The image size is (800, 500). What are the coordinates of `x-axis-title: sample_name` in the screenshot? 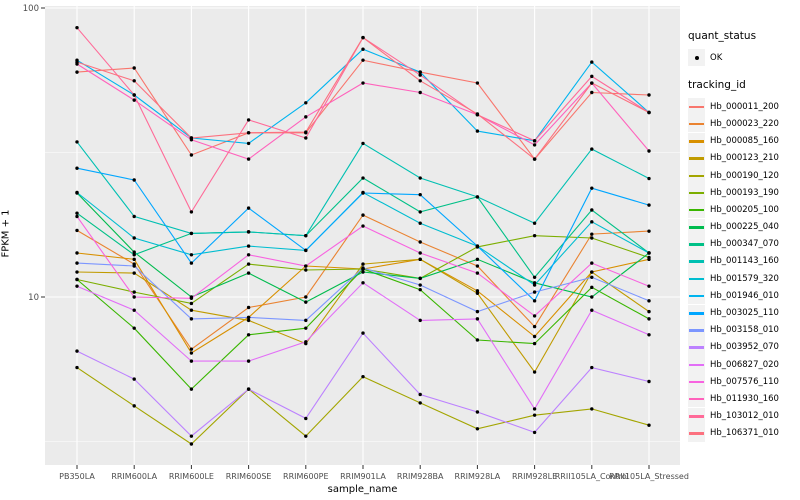 It's located at (362, 489).